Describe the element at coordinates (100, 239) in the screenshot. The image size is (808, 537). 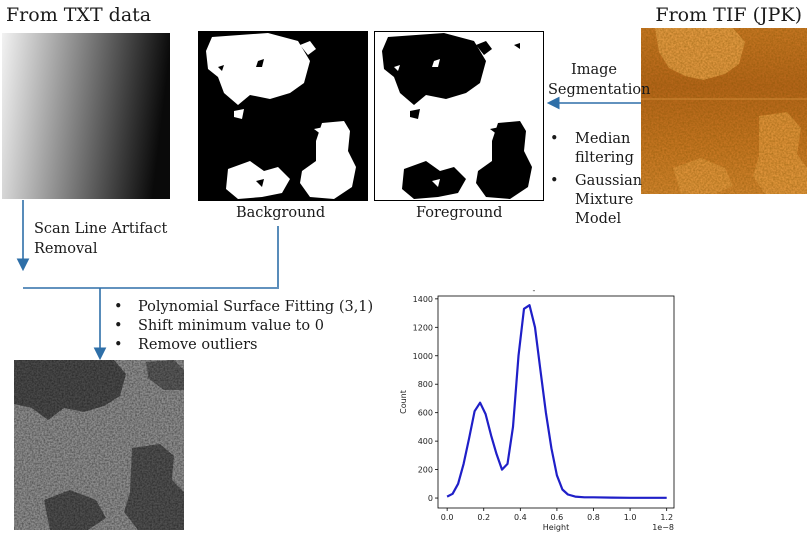
I see `scanline-label: Scan Line Artifact Removal` at that location.